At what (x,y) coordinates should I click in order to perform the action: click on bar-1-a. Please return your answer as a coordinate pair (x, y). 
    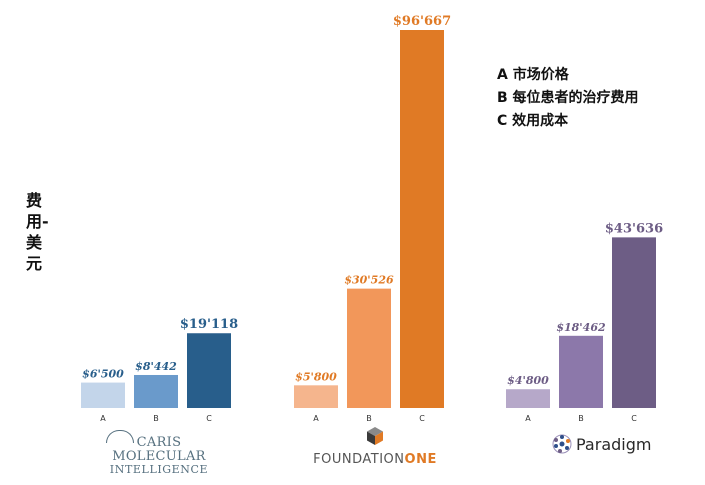
    Looking at the image, I should click on (103, 395).